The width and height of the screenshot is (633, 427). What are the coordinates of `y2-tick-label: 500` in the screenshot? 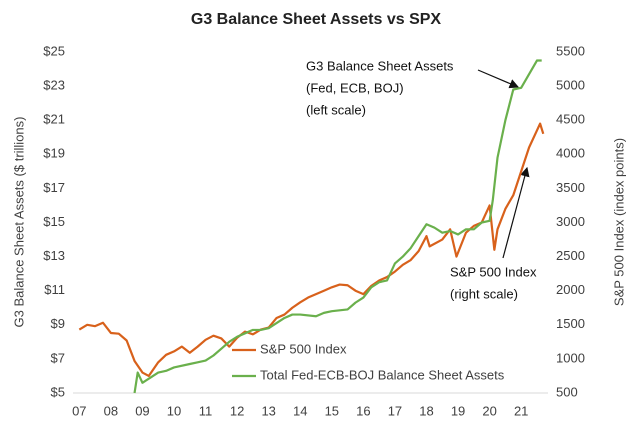 It's located at (567, 391).